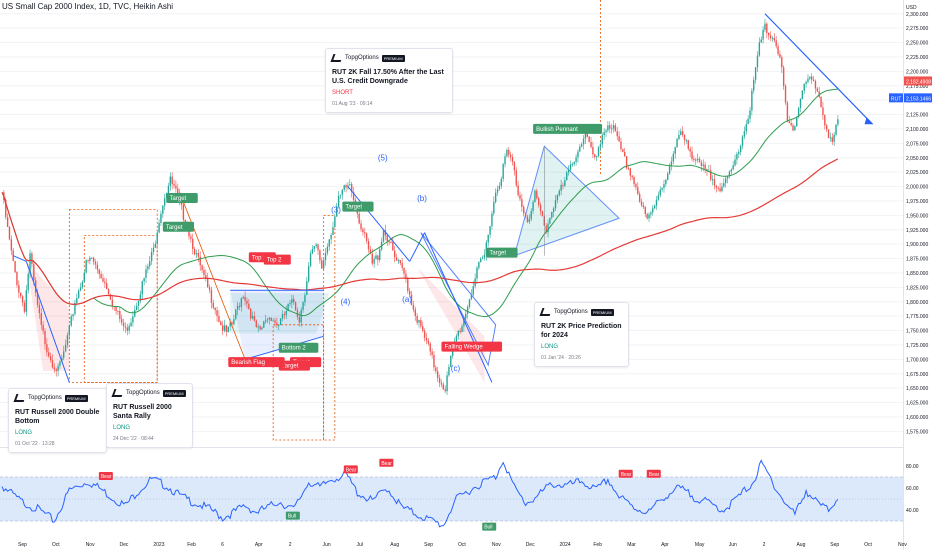 The width and height of the screenshot is (932, 550). Describe the element at coordinates (917, 159) in the screenshot. I see `price-tick-label: 2,050.000` at that location.